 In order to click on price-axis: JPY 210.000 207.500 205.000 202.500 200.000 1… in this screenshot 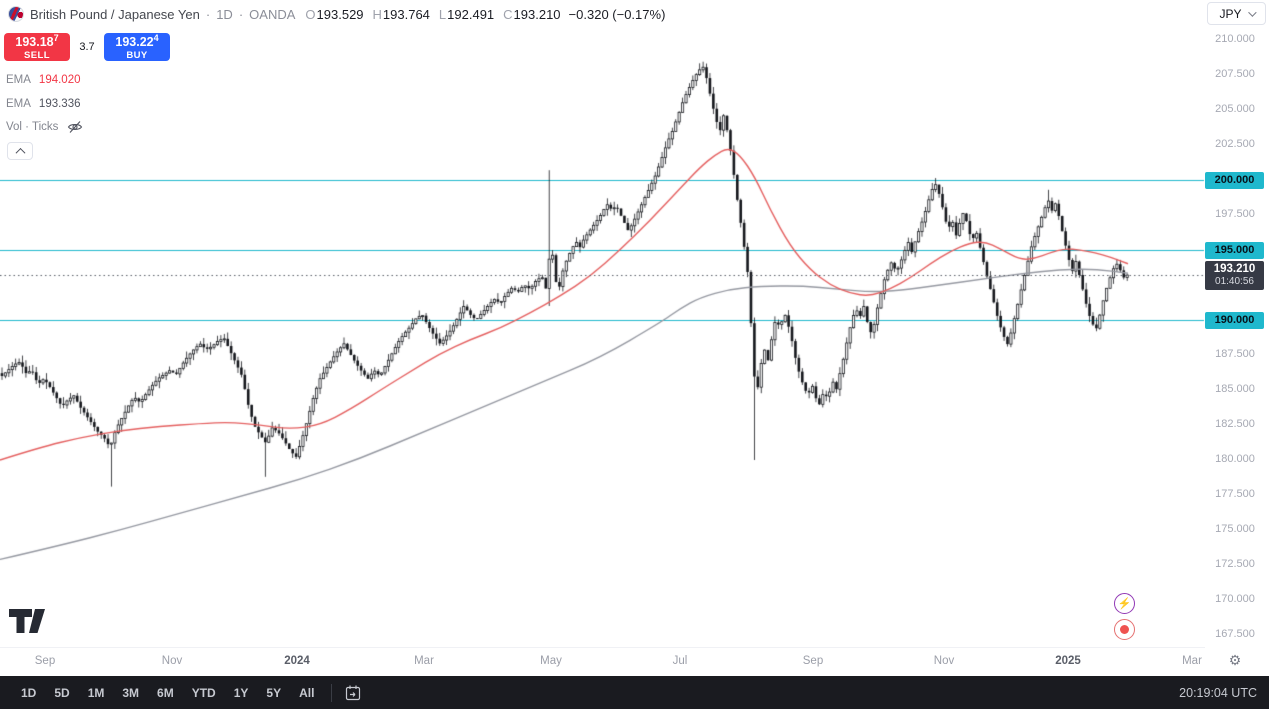, I will do `click(1237, 323)`.